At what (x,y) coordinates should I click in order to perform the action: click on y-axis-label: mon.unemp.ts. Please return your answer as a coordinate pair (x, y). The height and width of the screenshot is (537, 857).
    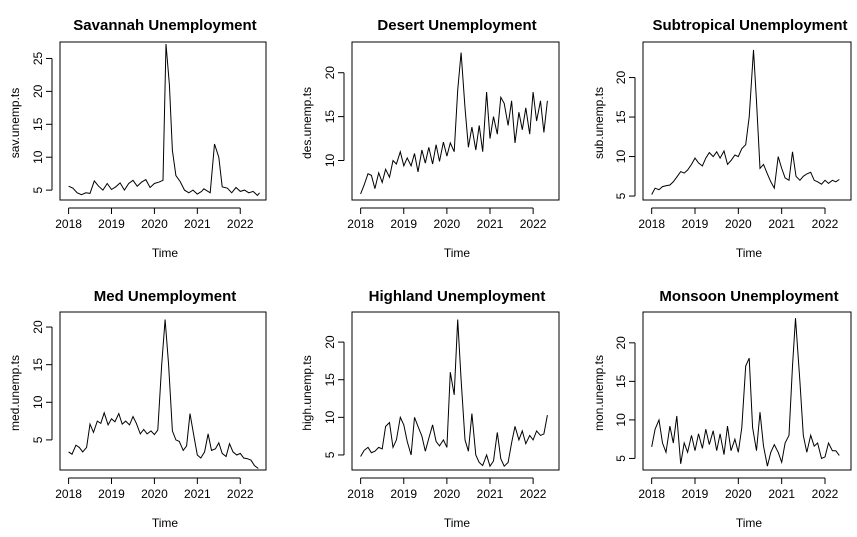
    Looking at the image, I should click on (599, 393).